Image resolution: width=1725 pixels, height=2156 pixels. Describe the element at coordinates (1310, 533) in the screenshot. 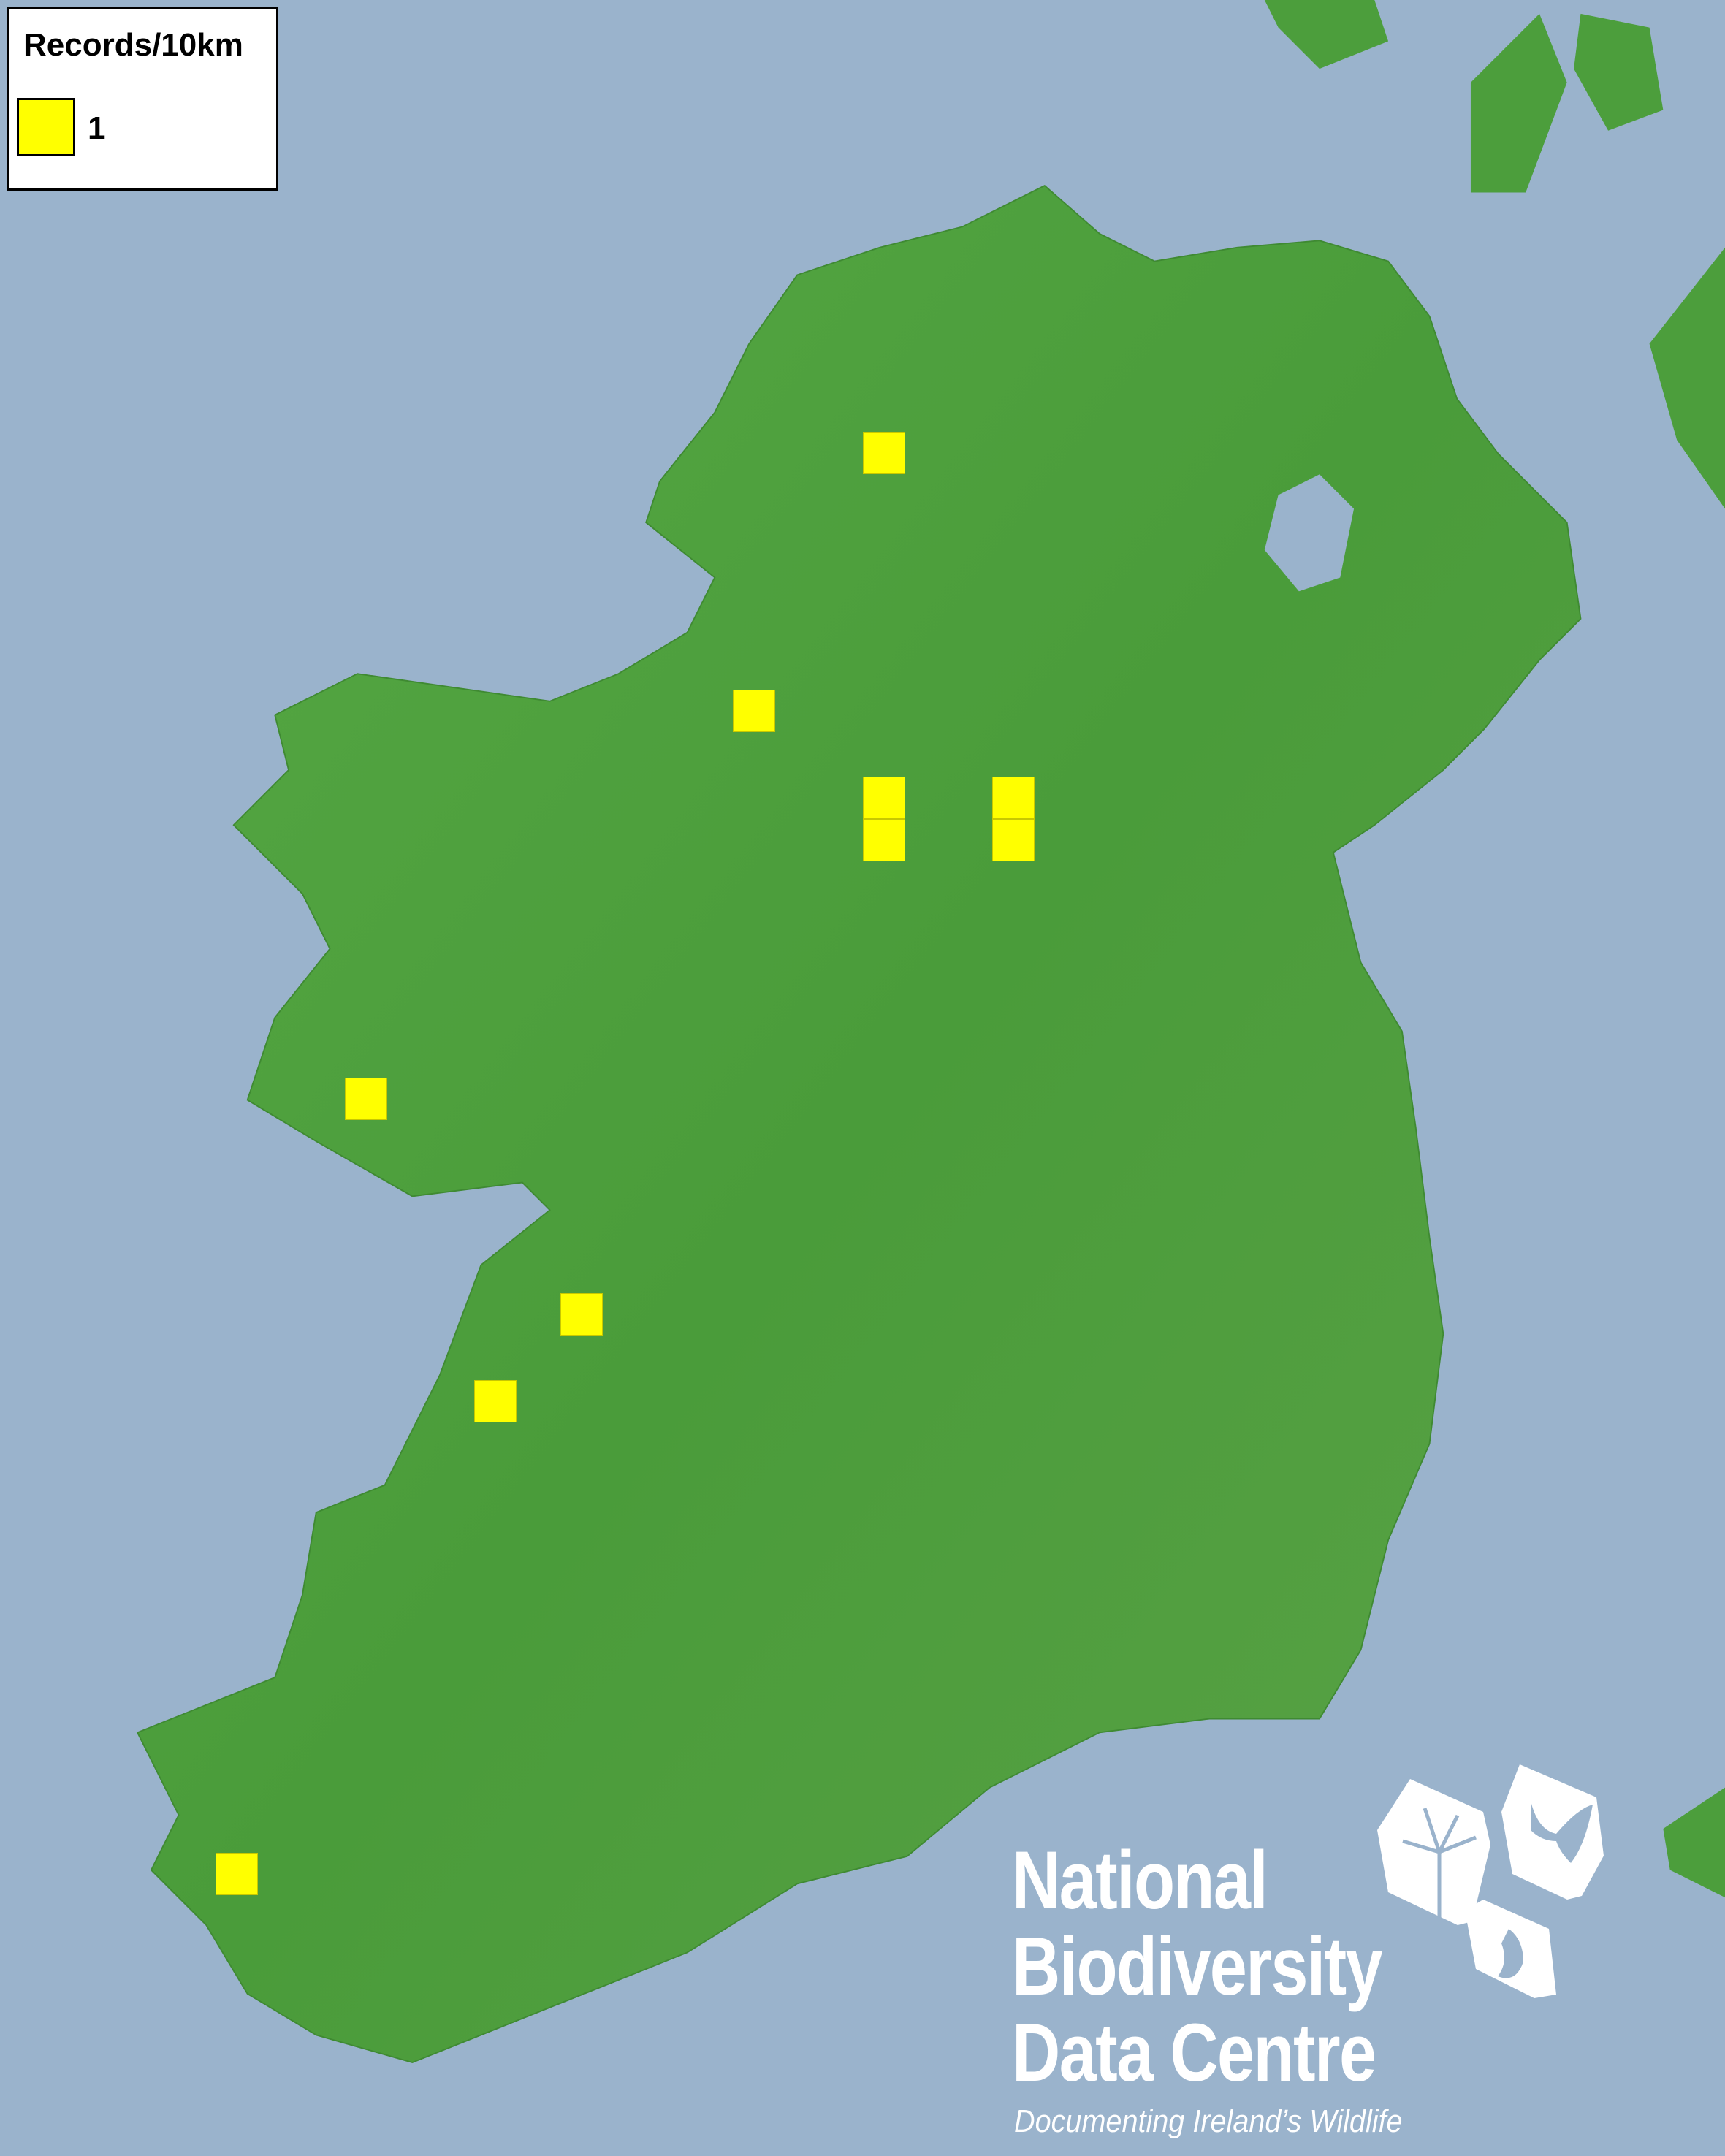

I see `lough-neagh` at that location.